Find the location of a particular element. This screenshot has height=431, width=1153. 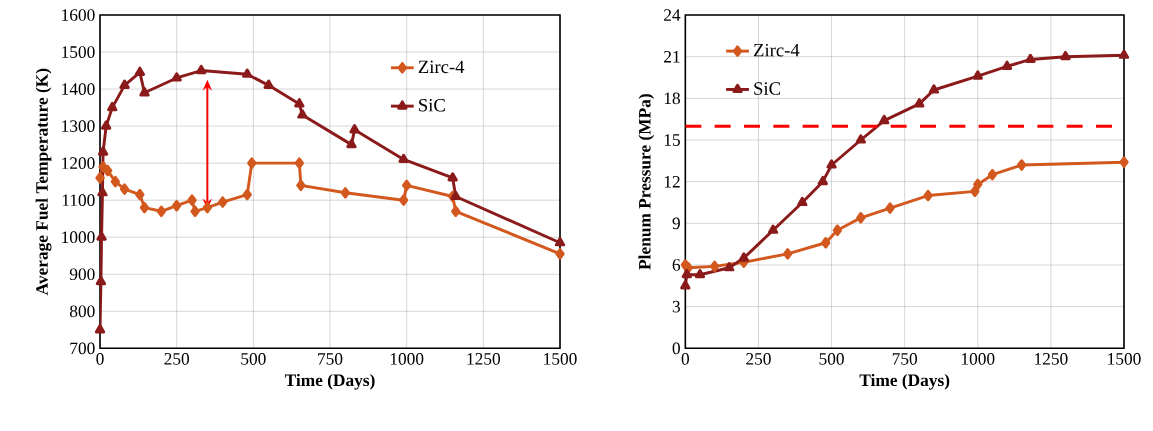

y-tick-label: 1200 is located at coordinates (78, 163).